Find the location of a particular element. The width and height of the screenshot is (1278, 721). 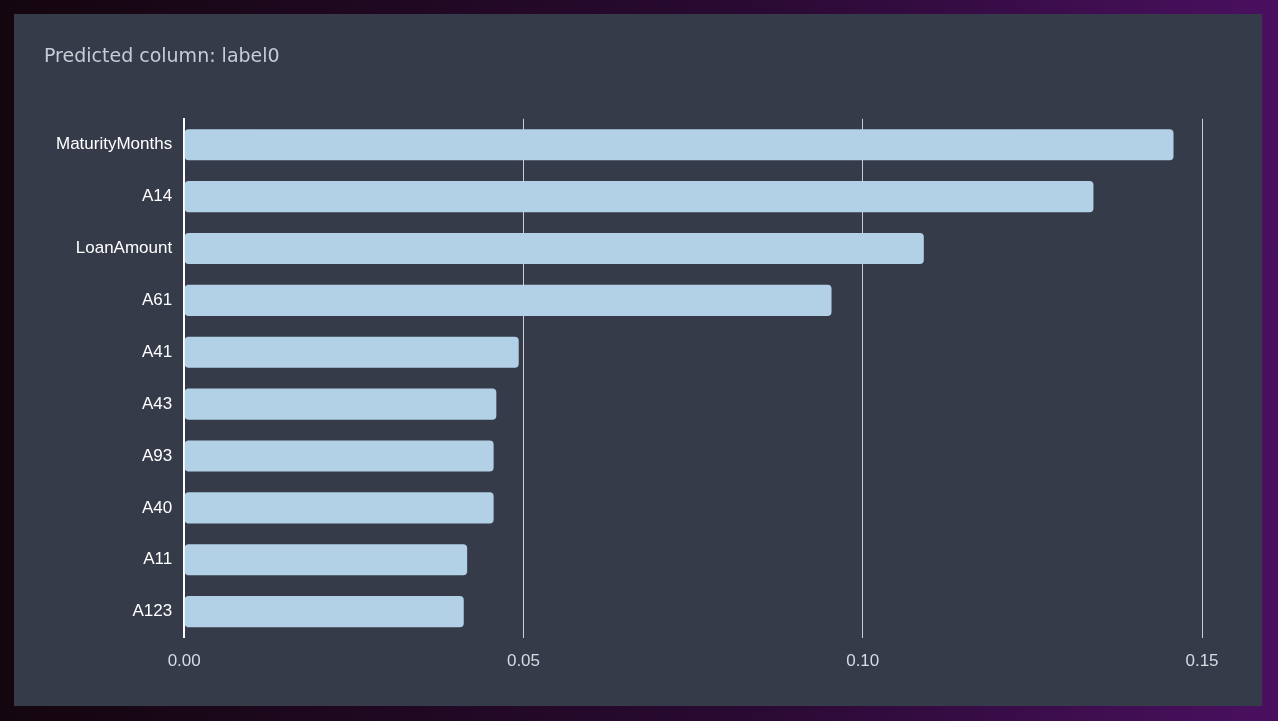

y-tick-label: A61 is located at coordinates (157, 300).